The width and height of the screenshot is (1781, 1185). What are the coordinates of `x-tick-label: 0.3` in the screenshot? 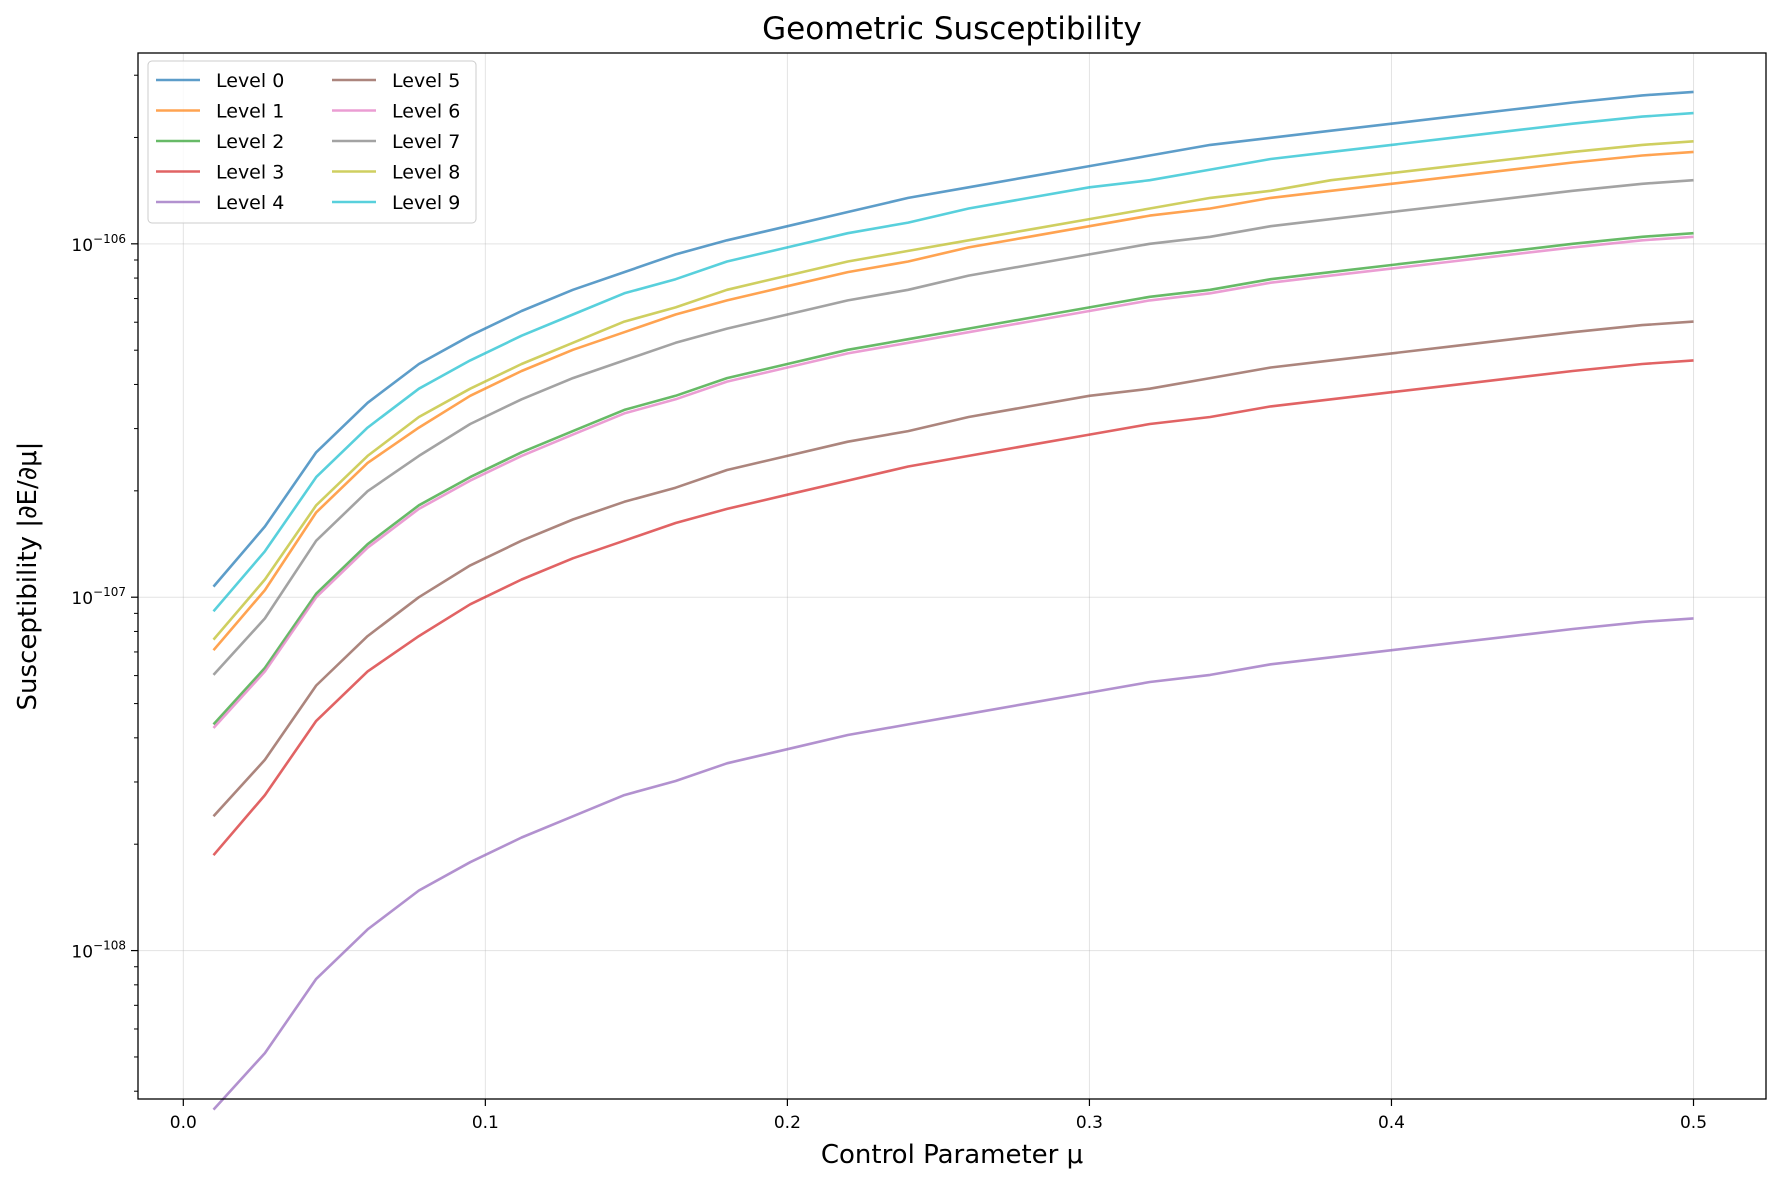 It's located at (1089, 1123).